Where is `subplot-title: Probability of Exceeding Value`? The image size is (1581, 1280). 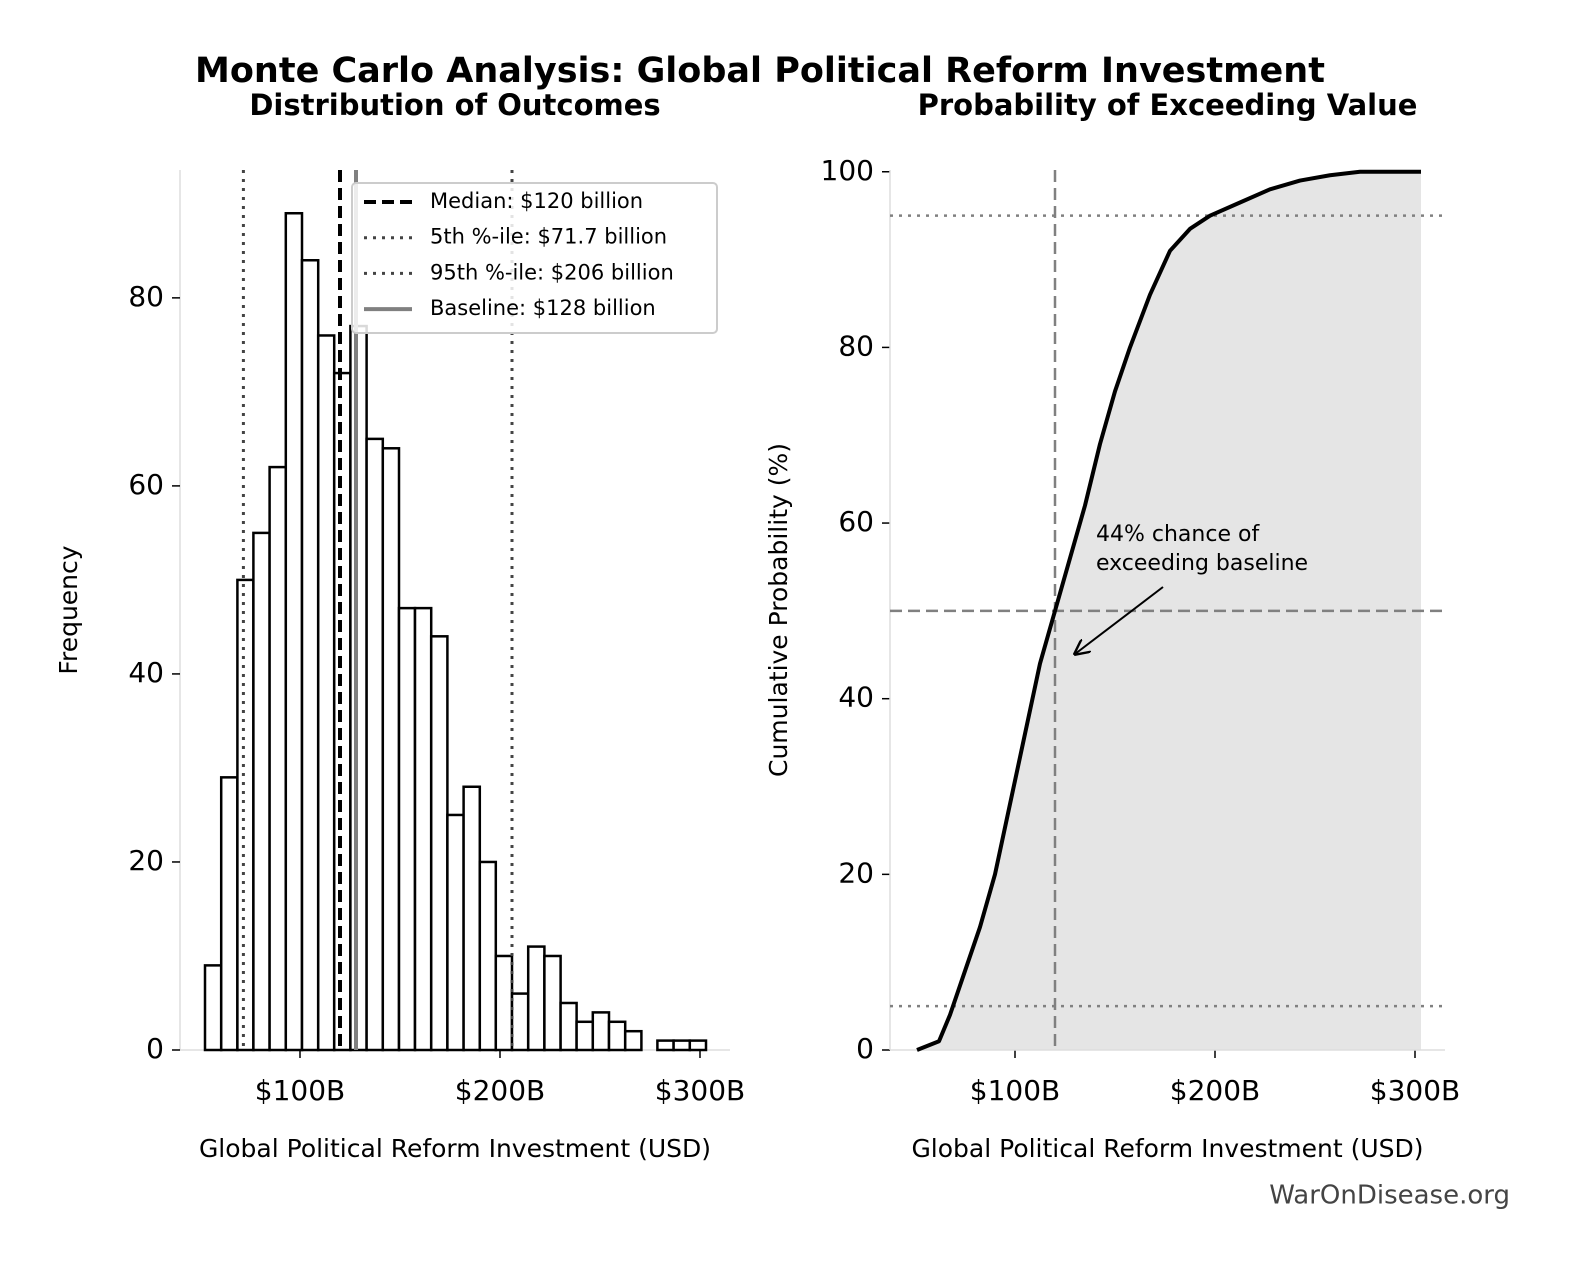 subplot-title: Probability of Exceeding Value is located at coordinates (1168, 105).